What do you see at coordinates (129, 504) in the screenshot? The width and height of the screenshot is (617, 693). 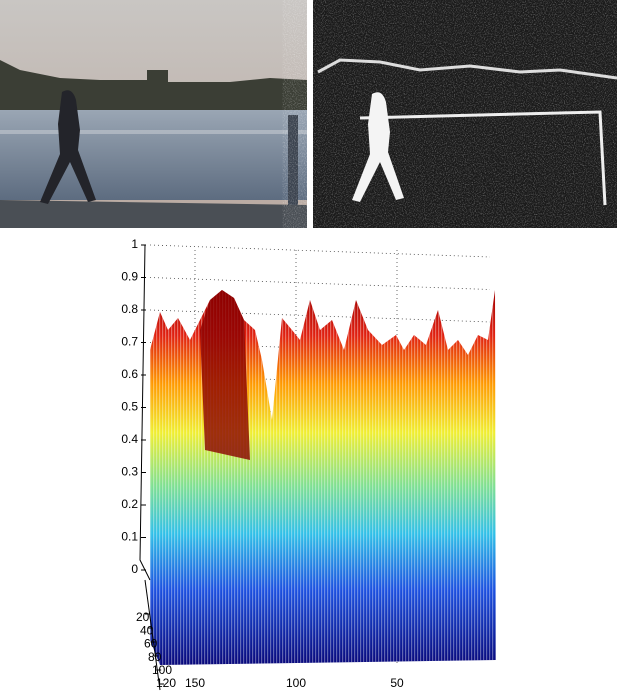 I see `z-tick-label: 0.2` at bounding box center [129, 504].